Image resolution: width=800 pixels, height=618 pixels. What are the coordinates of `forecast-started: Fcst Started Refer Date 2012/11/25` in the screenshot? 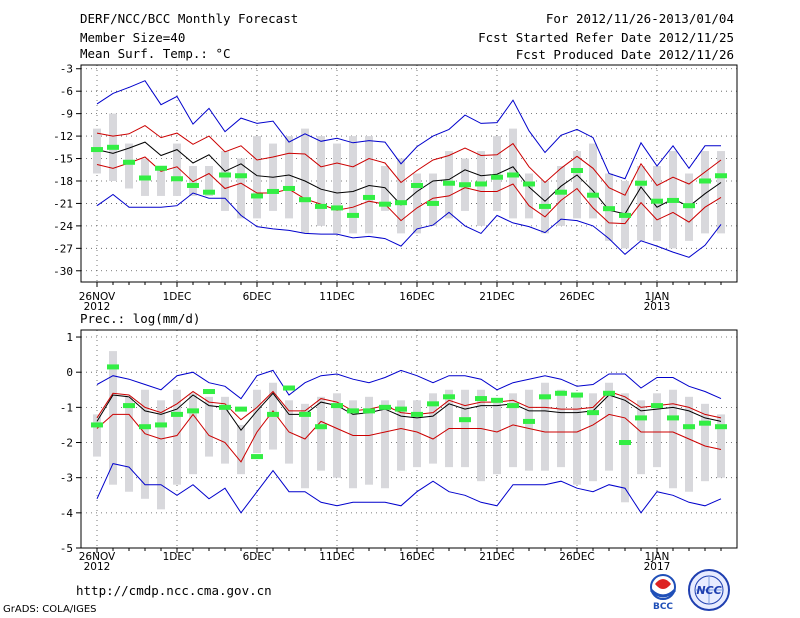 It's located at (606, 37).